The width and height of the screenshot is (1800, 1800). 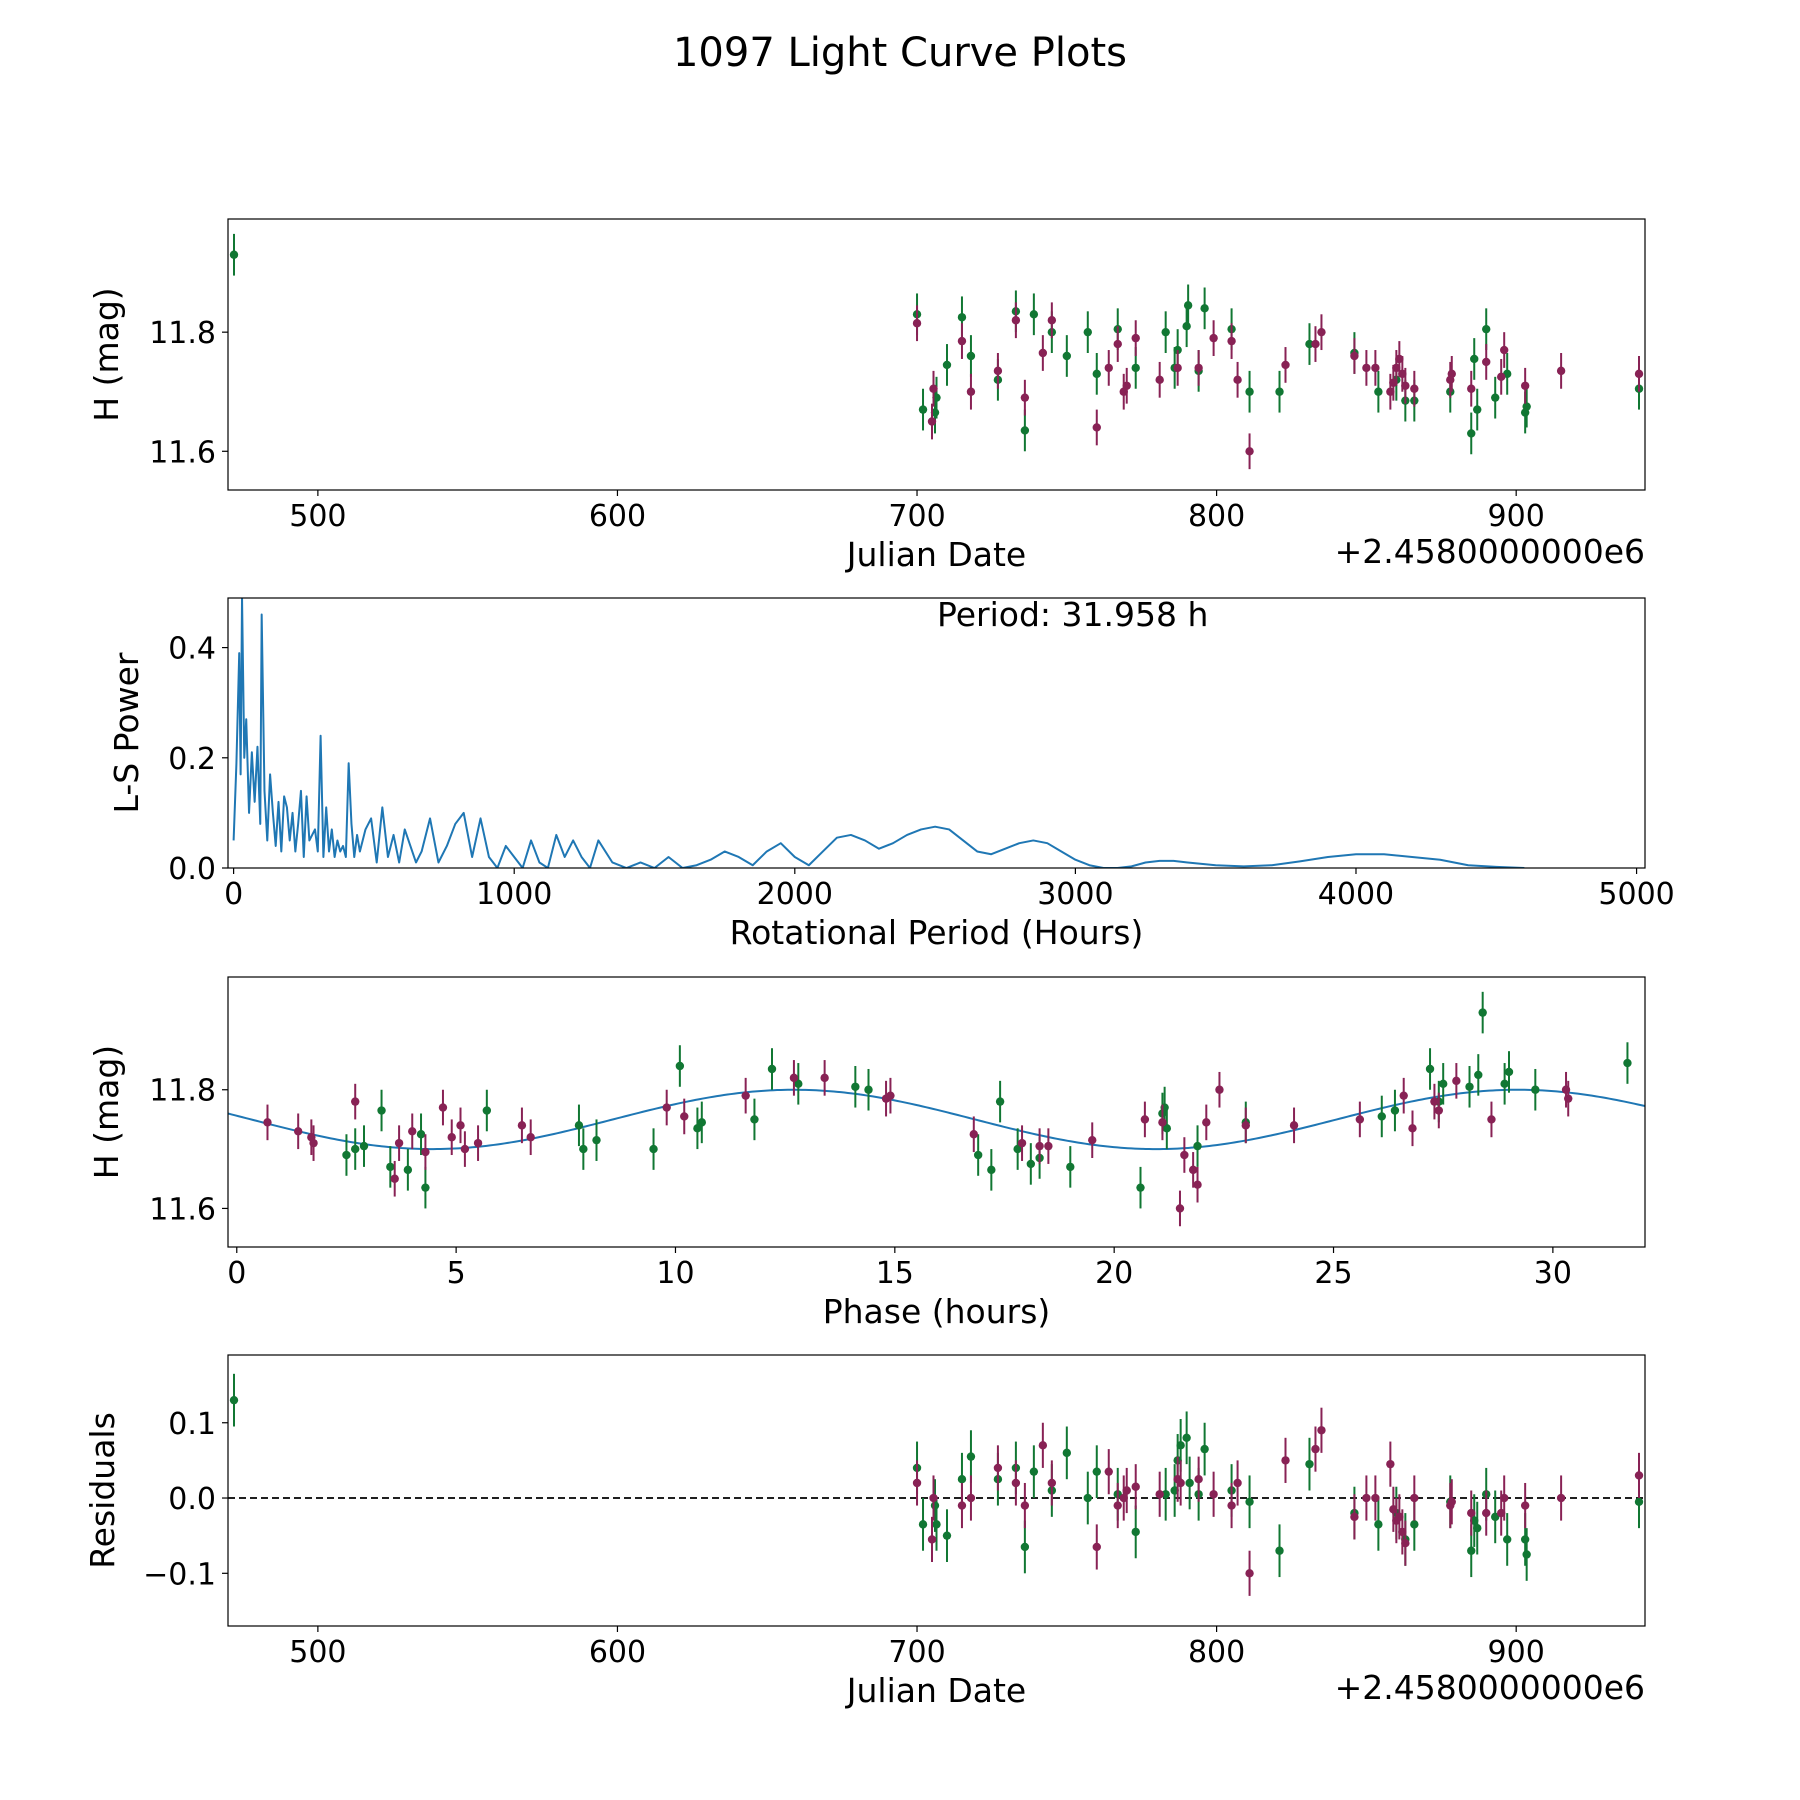 I want to click on x-tick-label: 600, so click(x=617, y=1652).